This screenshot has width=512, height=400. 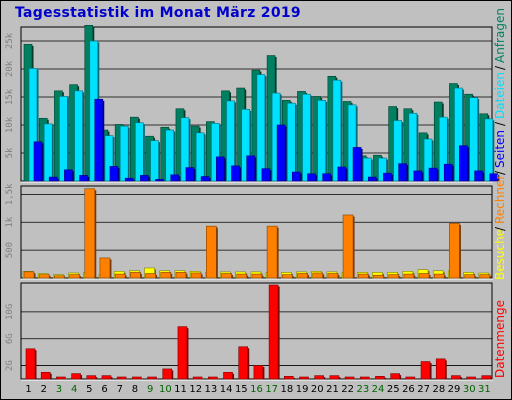 What do you see at coordinates (135, 389) in the screenshot?
I see `x-axis-label-day-8: 8` at bounding box center [135, 389].